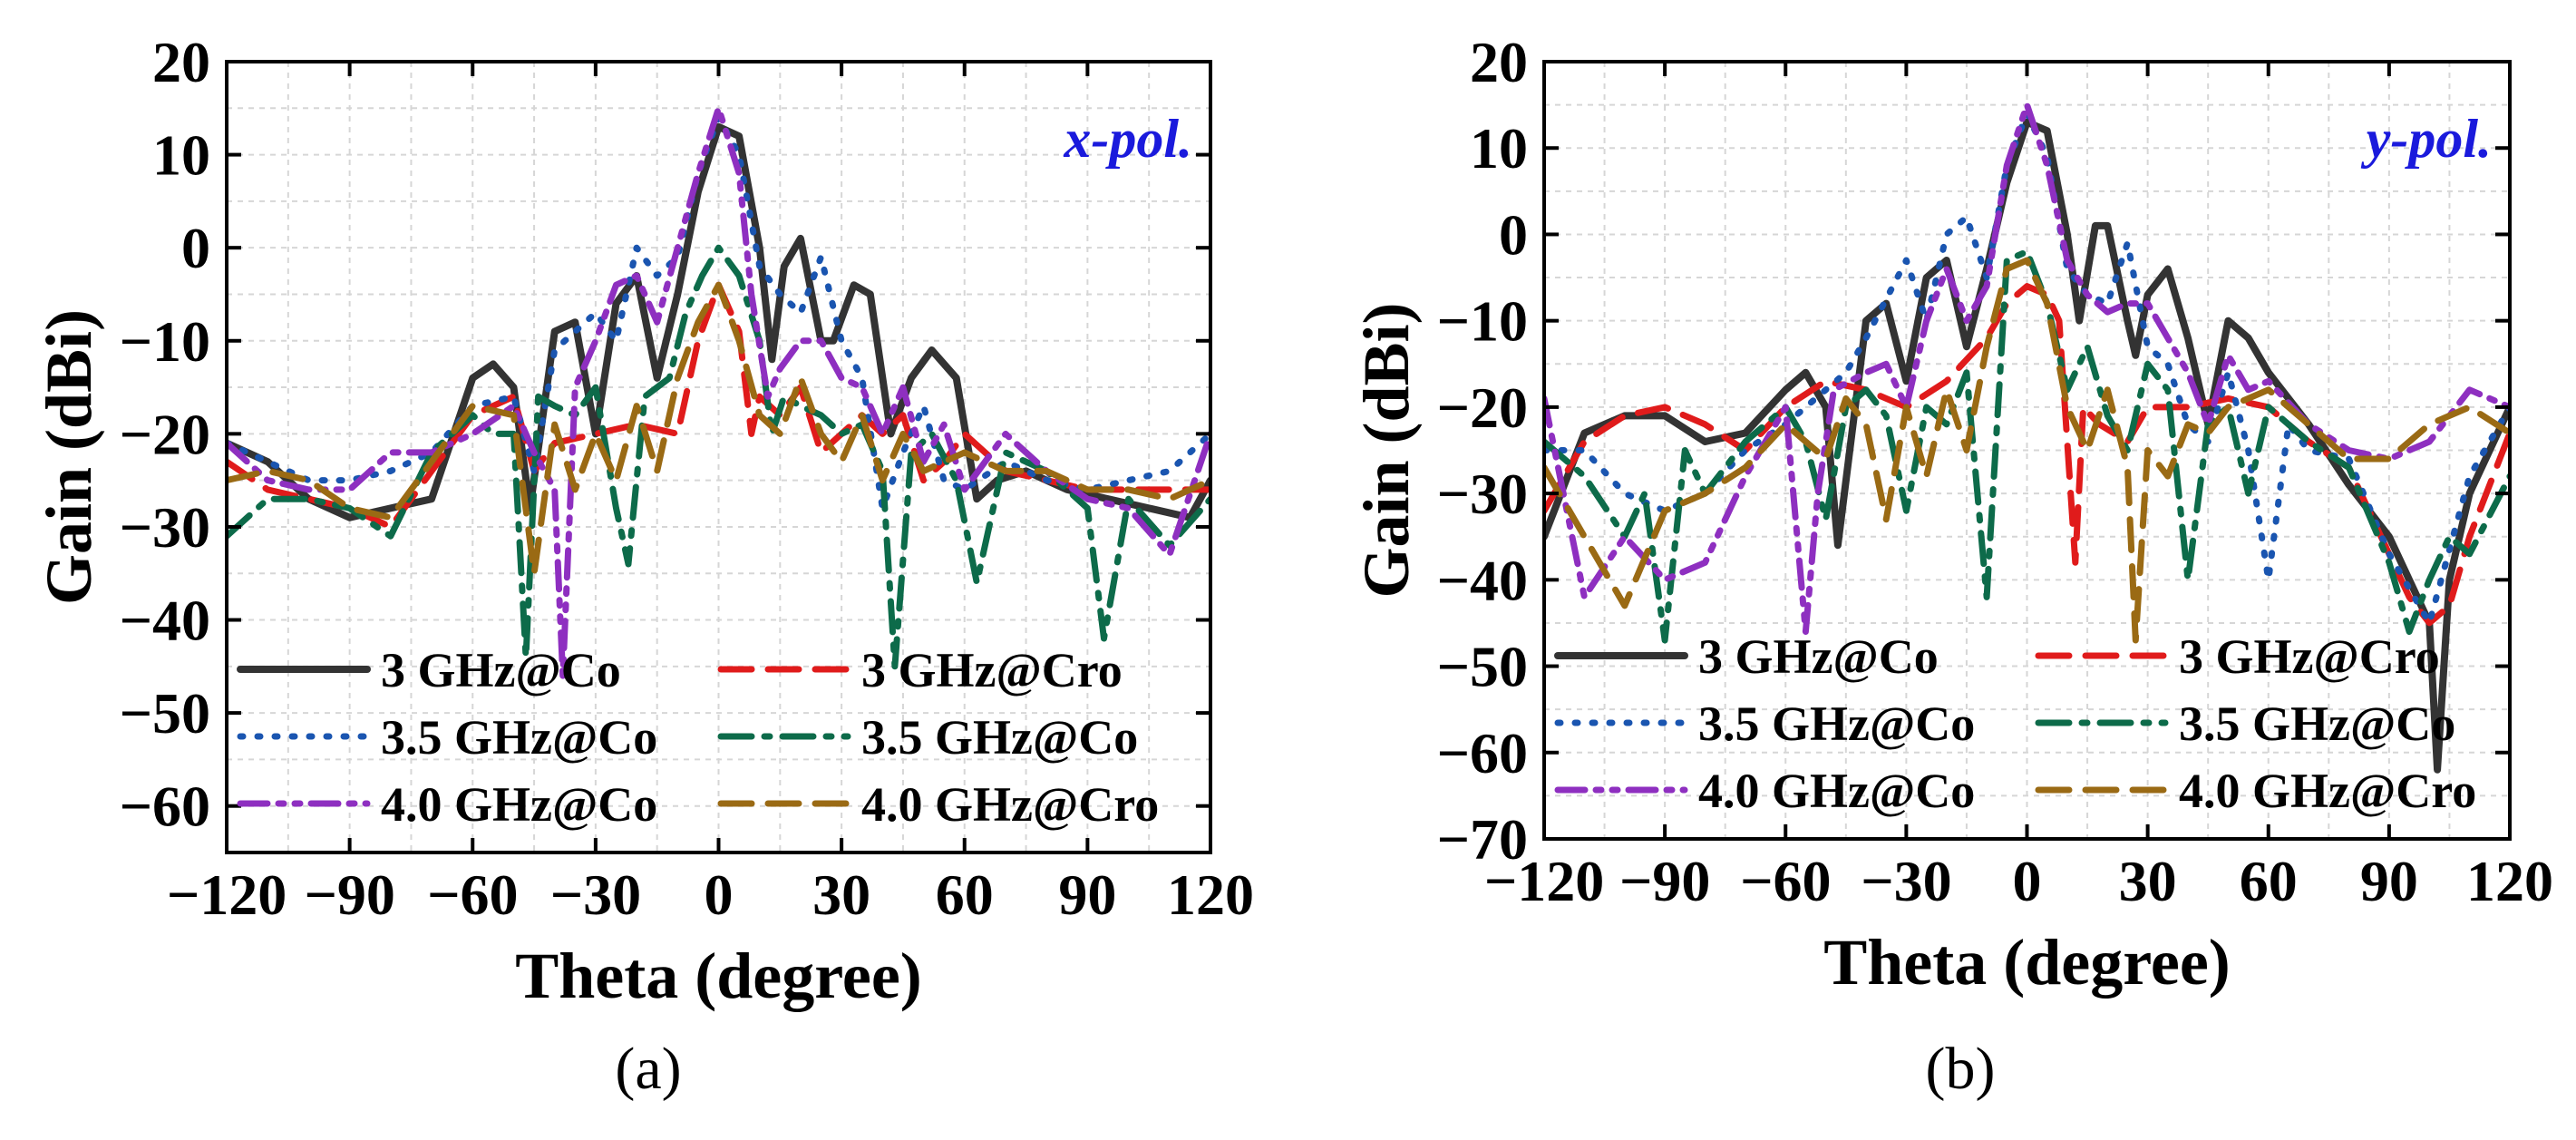 This screenshot has width=2576, height=1140. I want to click on subcaption: (a), so click(648, 1069).